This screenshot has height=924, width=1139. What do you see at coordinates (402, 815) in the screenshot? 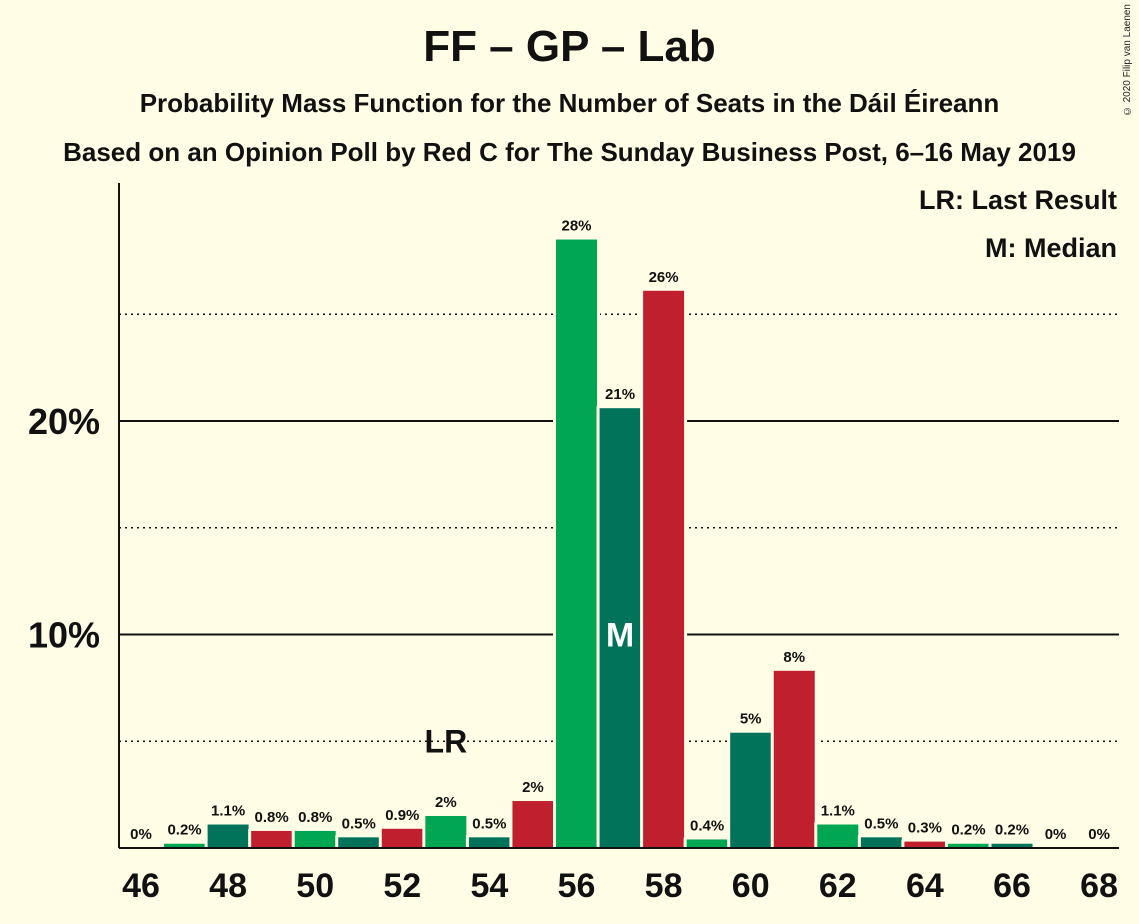
I see `bar-value-label: 0.9%` at bounding box center [402, 815].